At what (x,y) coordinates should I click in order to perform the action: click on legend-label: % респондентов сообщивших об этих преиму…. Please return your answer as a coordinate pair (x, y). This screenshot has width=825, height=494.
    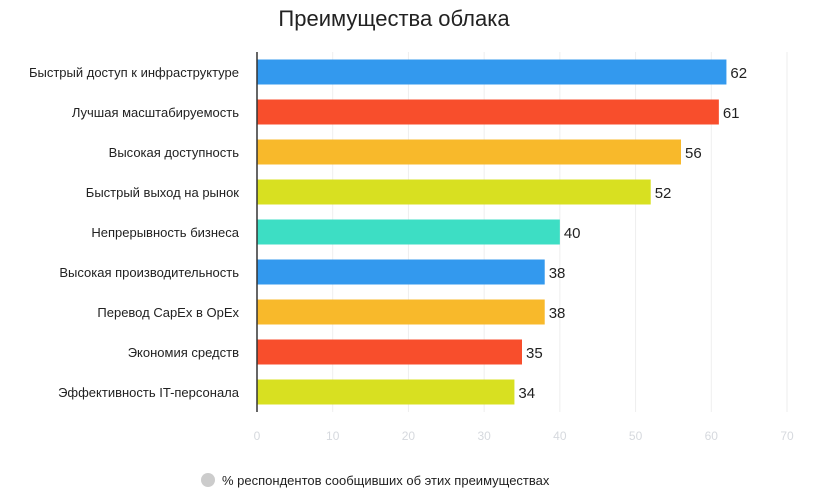
    Looking at the image, I should click on (386, 480).